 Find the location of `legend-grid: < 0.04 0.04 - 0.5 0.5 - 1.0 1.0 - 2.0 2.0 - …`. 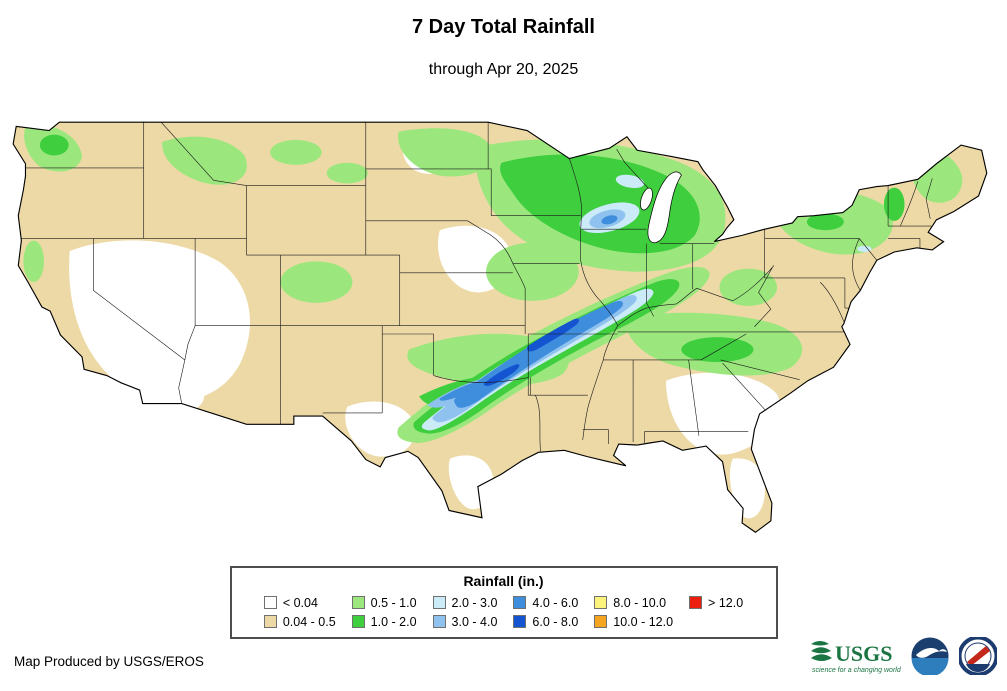

legend-grid: < 0.04 0.04 - 0.5 0.5 - 1.0 1.0 - 2.0 2.0 - … is located at coordinates (504, 612).